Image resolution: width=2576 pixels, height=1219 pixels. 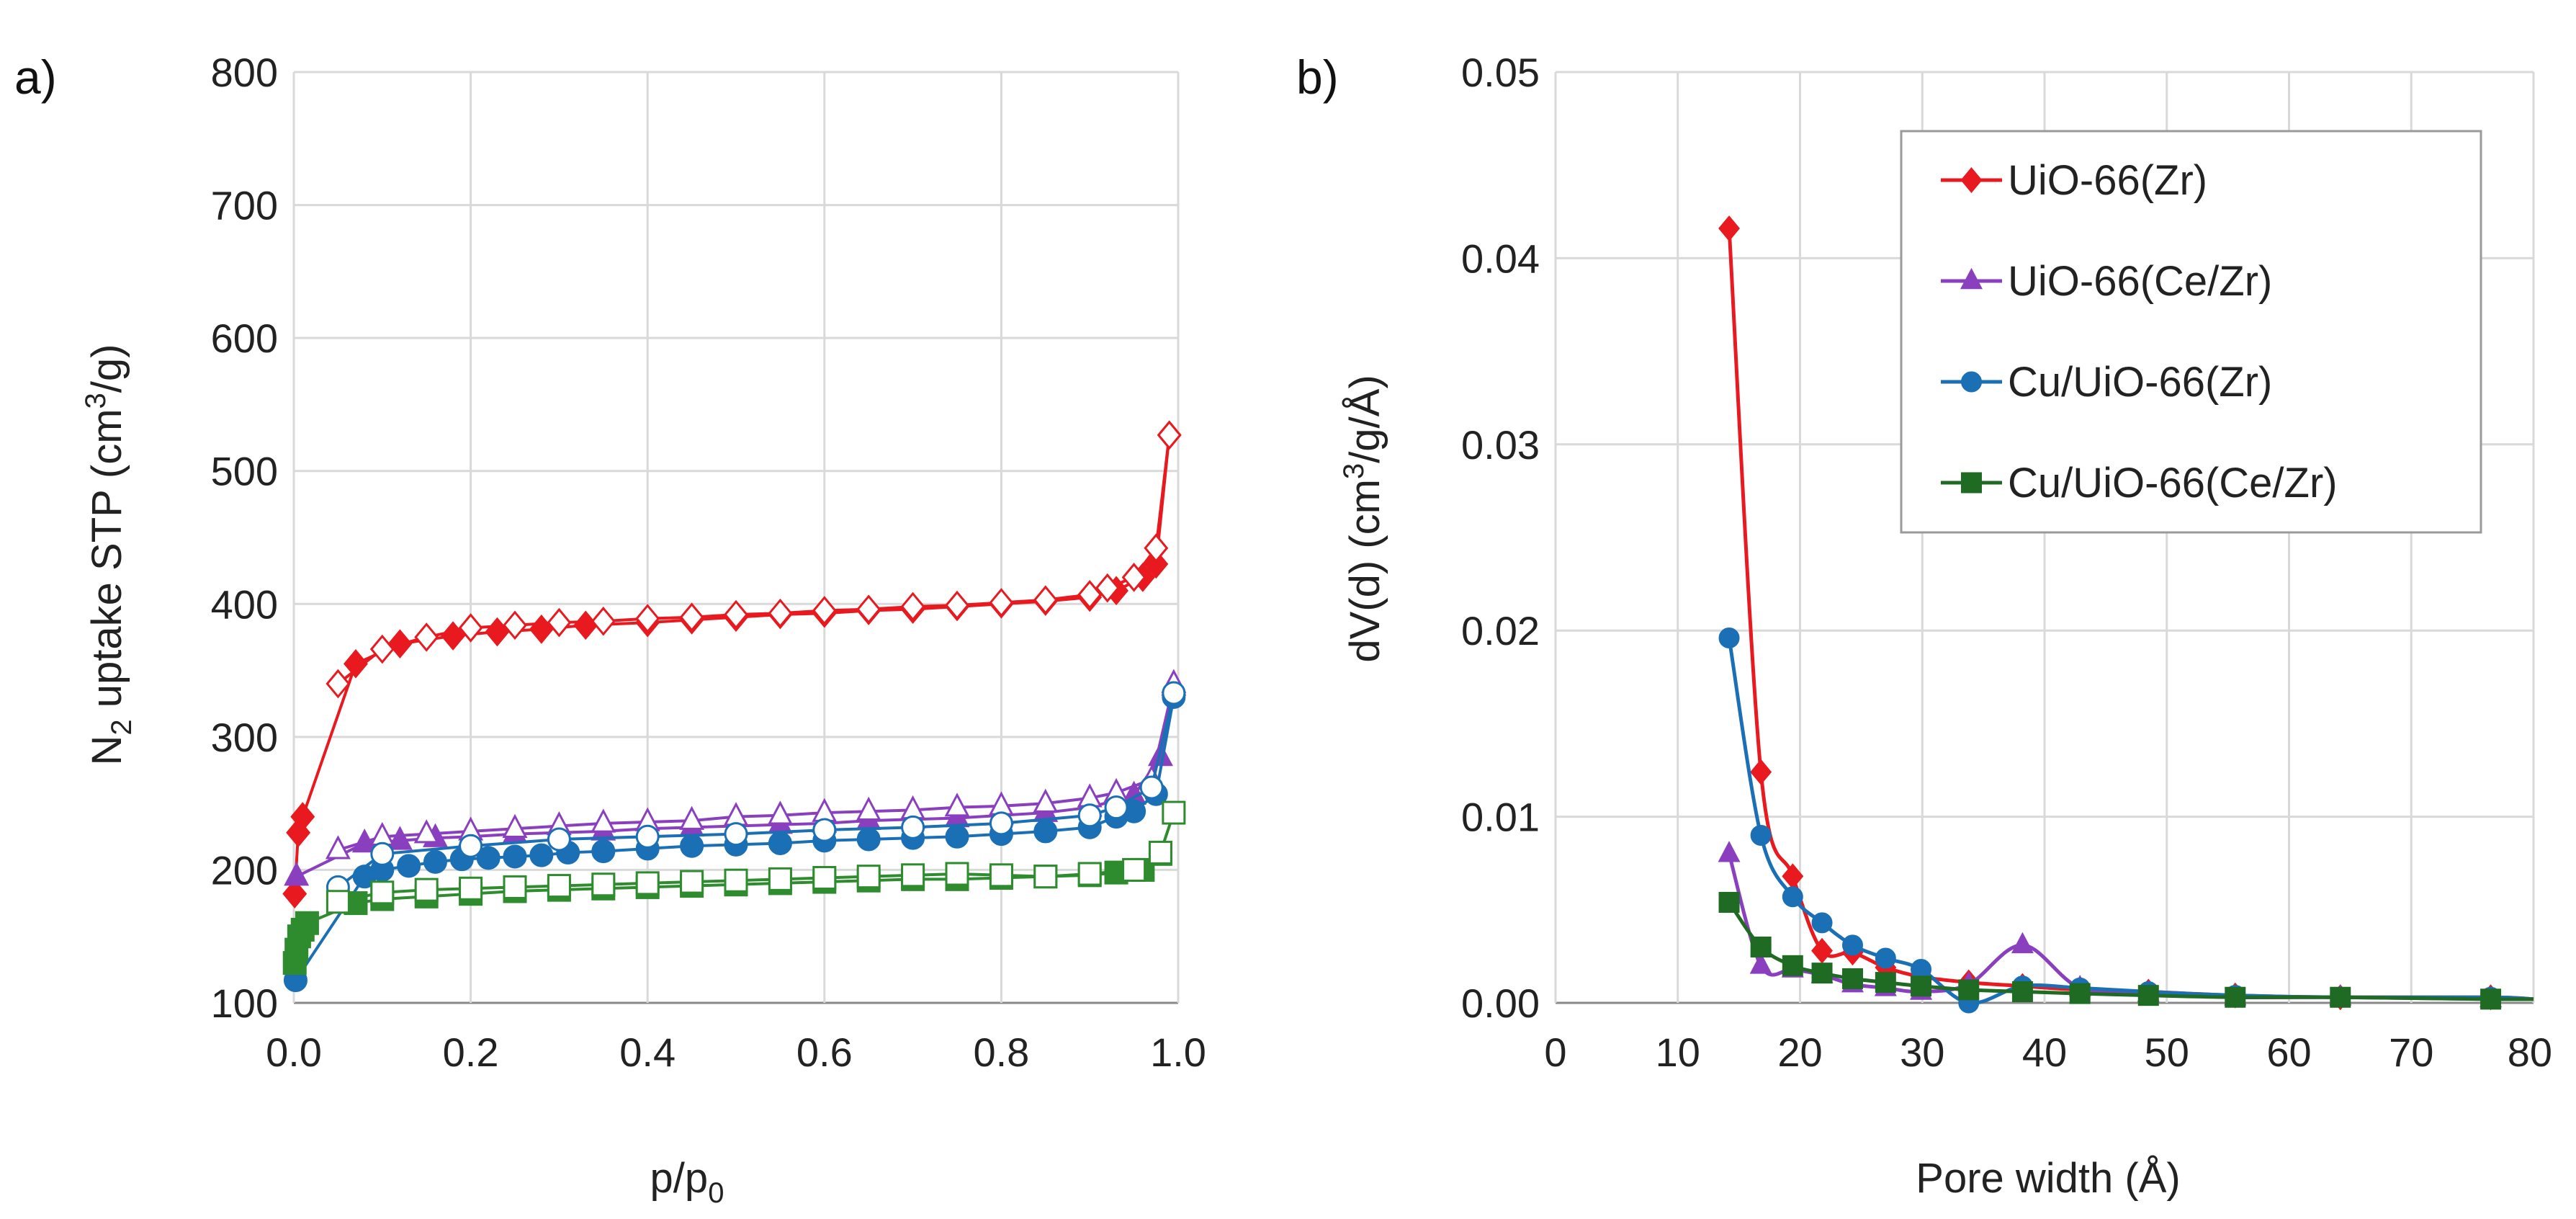 What do you see at coordinates (2048, 1178) in the screenshot?
I see `chart-b-x-label: Pore width (Å)` at bounding box center [2048, 1178].